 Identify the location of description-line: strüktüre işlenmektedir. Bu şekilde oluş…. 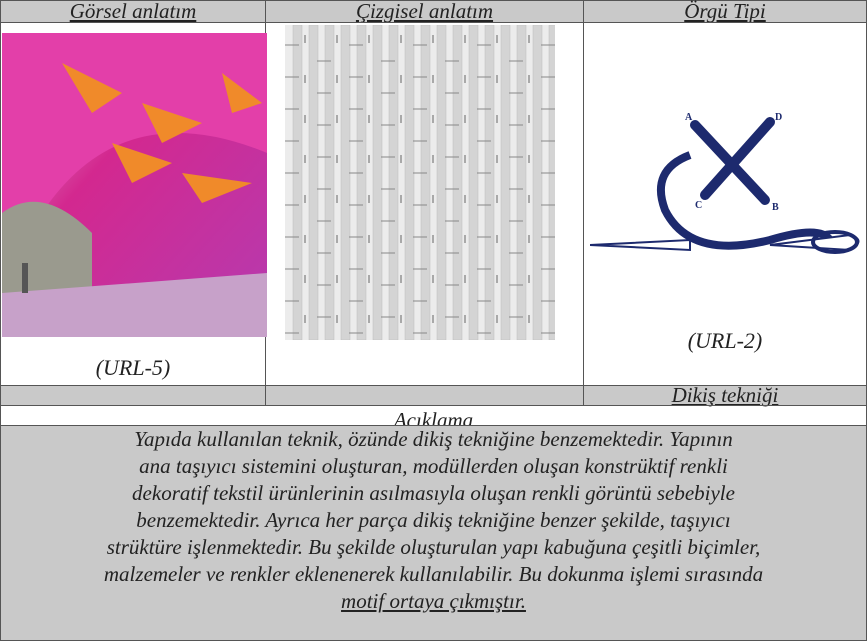
(433, 547).